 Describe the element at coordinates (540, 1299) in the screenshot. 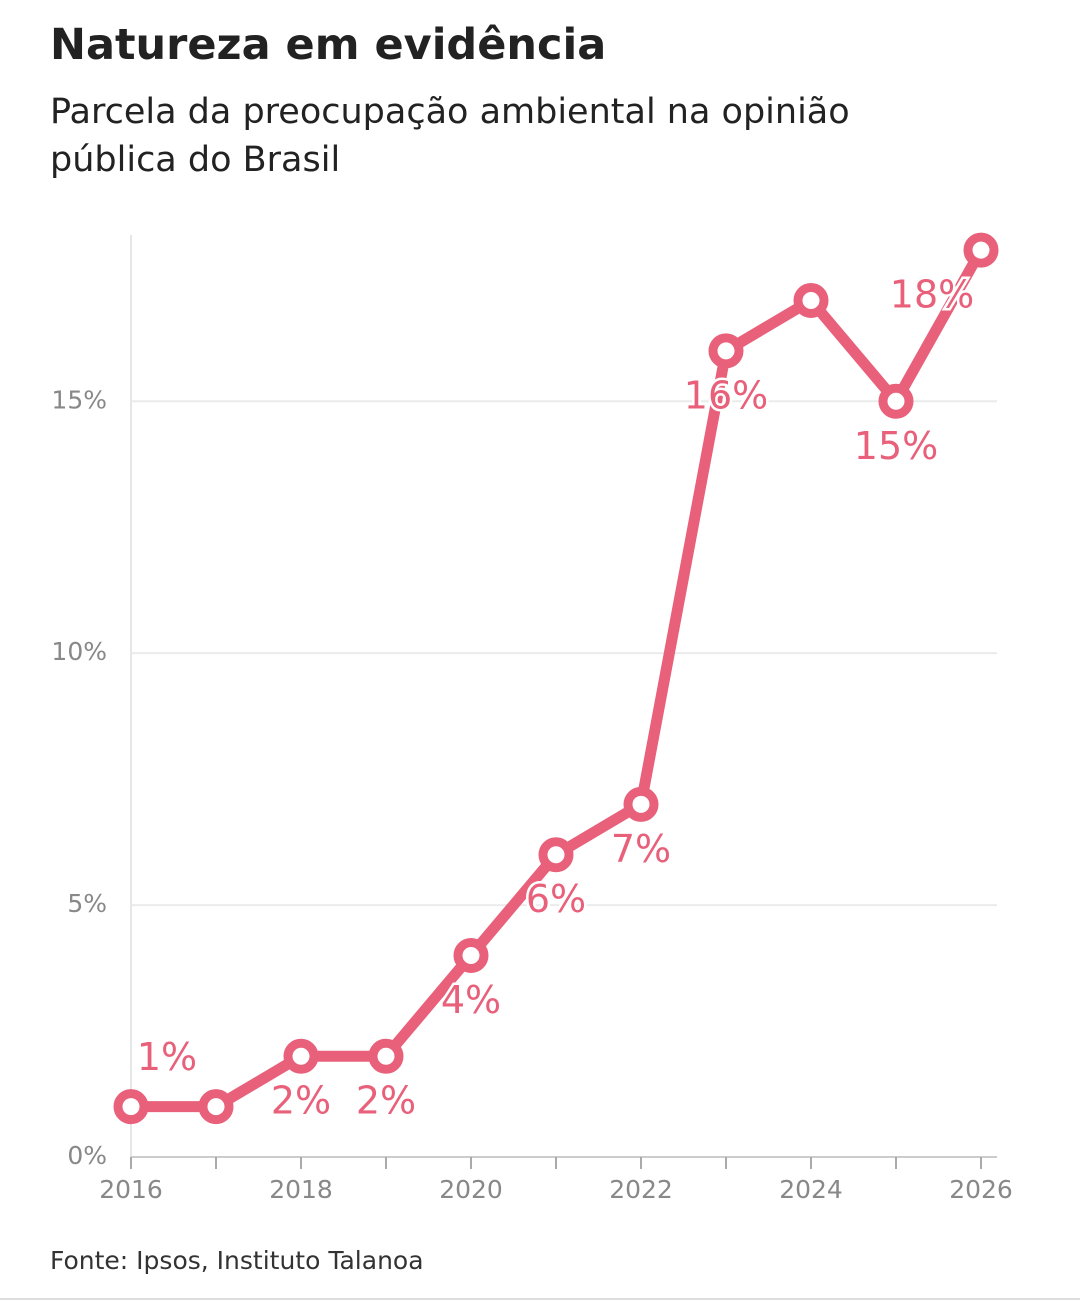

I see `bottom-rule` at that location.